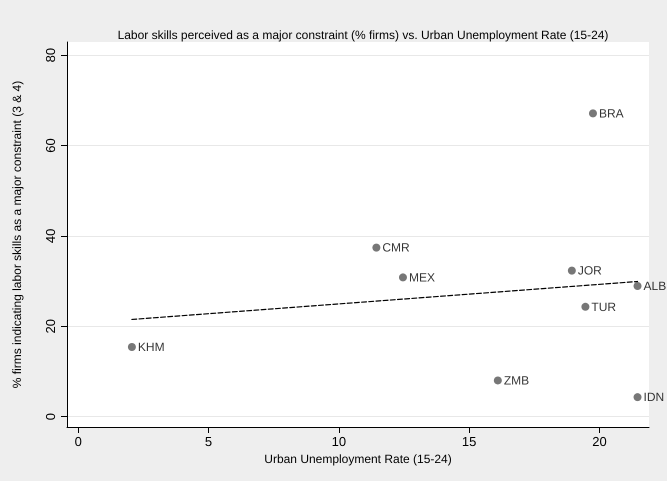 This screenshot has width=667, height=481. I want to click on y-tick-label: 80, so click(50, 55).